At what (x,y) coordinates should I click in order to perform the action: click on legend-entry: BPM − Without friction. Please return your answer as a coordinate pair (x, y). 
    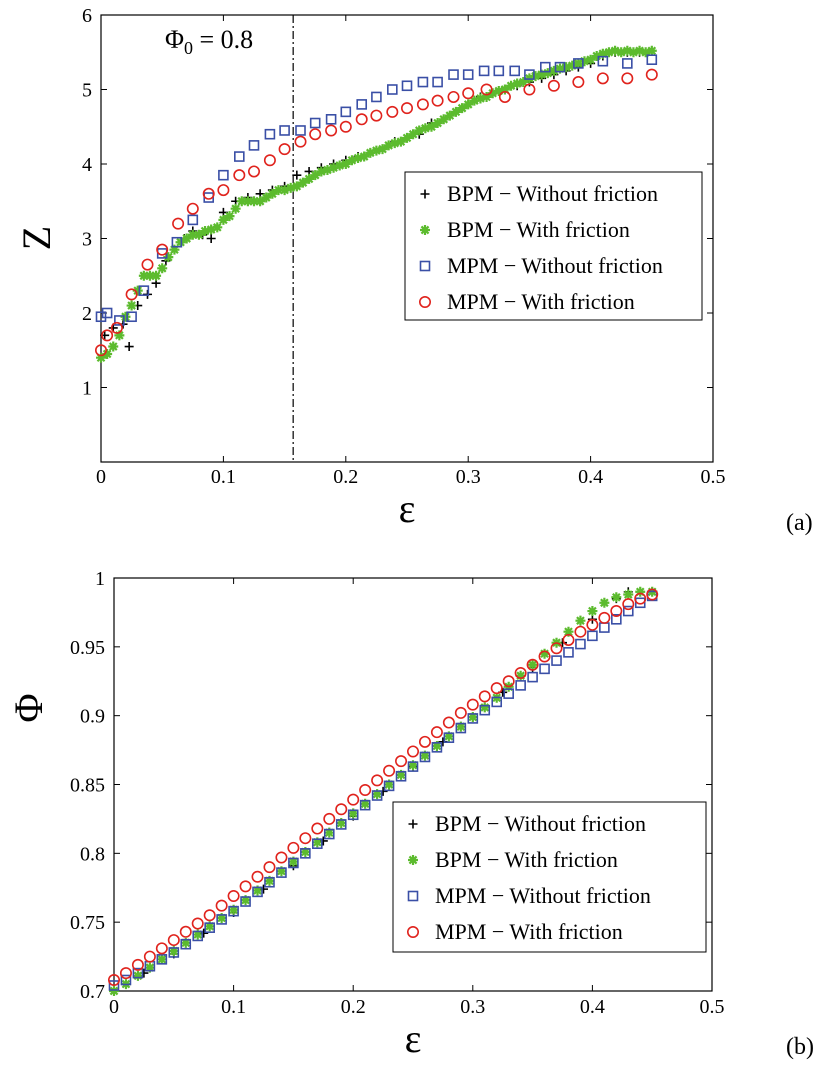
    Looking at the image, I should click on (540, 823).